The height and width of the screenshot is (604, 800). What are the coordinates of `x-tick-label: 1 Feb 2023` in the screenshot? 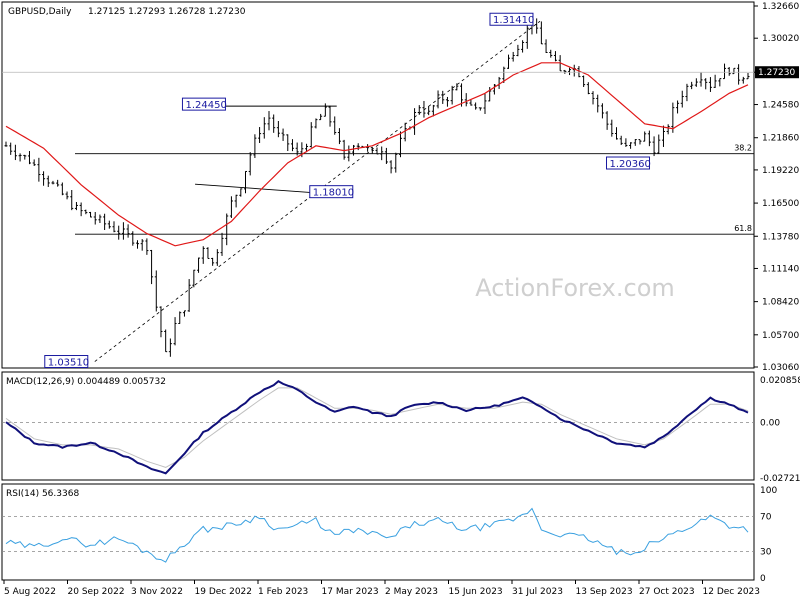 It's located at (283, 592).